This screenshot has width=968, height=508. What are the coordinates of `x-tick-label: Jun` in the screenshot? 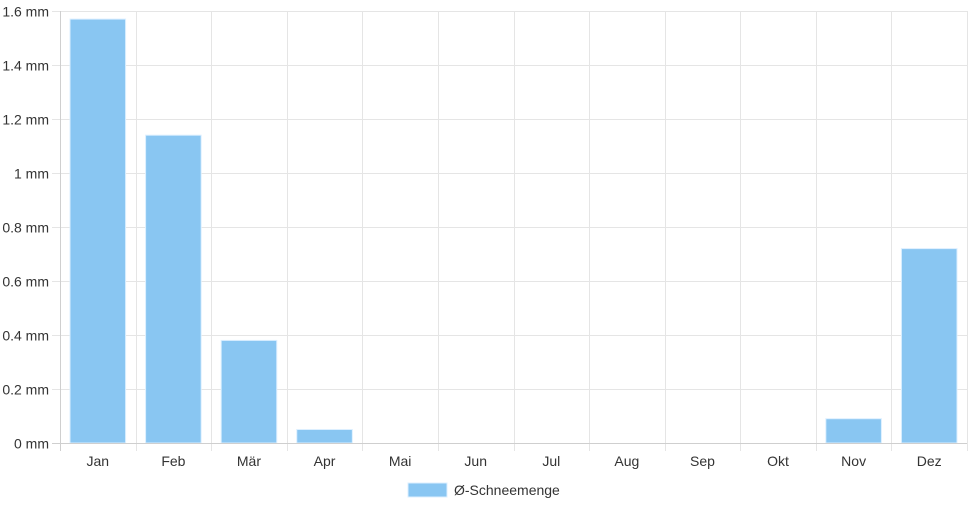 It's located at (475, 461).